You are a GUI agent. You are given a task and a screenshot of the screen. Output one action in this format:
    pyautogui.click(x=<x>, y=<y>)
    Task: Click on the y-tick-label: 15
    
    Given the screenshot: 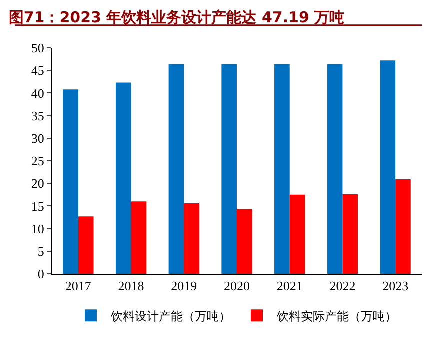 What is the action you would take?
    pyautogui.click(x=37, y=206)
    